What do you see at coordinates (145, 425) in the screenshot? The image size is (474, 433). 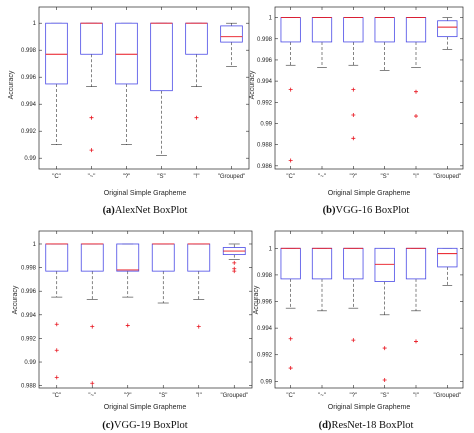 I see `panel-c-caption: (c)VGG-19 BoxPlot` at bounding box center [145, 425].